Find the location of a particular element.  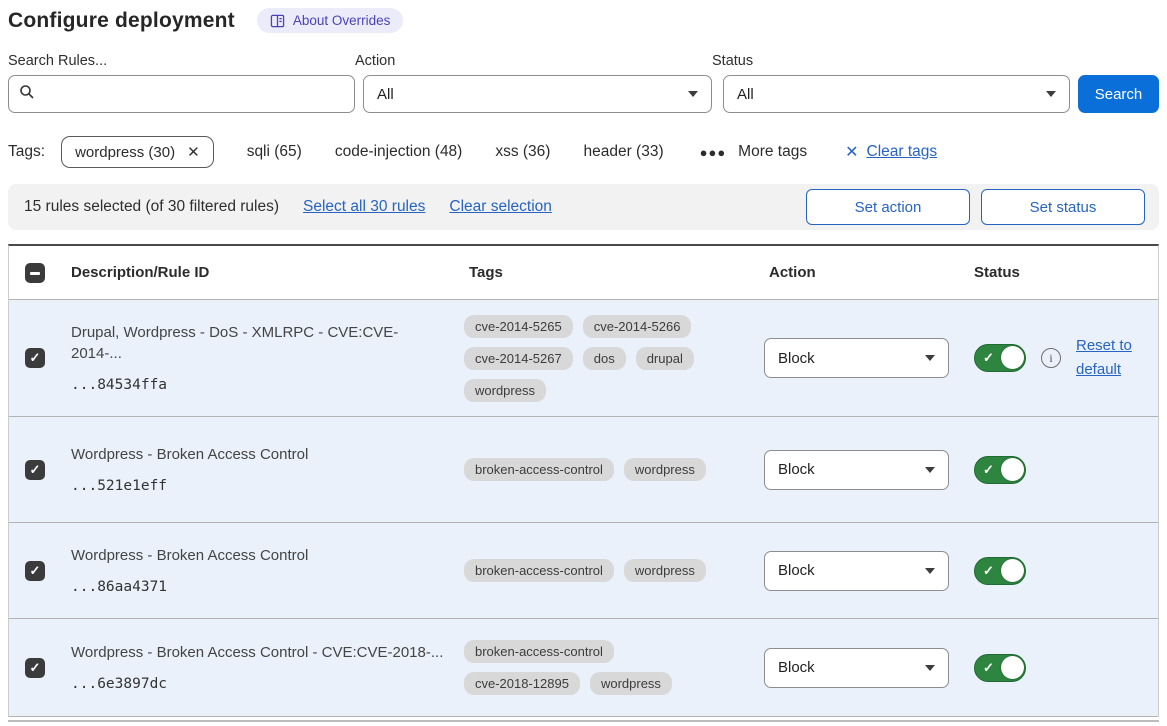

search-button: Search is located at coordinates (1118, 94).